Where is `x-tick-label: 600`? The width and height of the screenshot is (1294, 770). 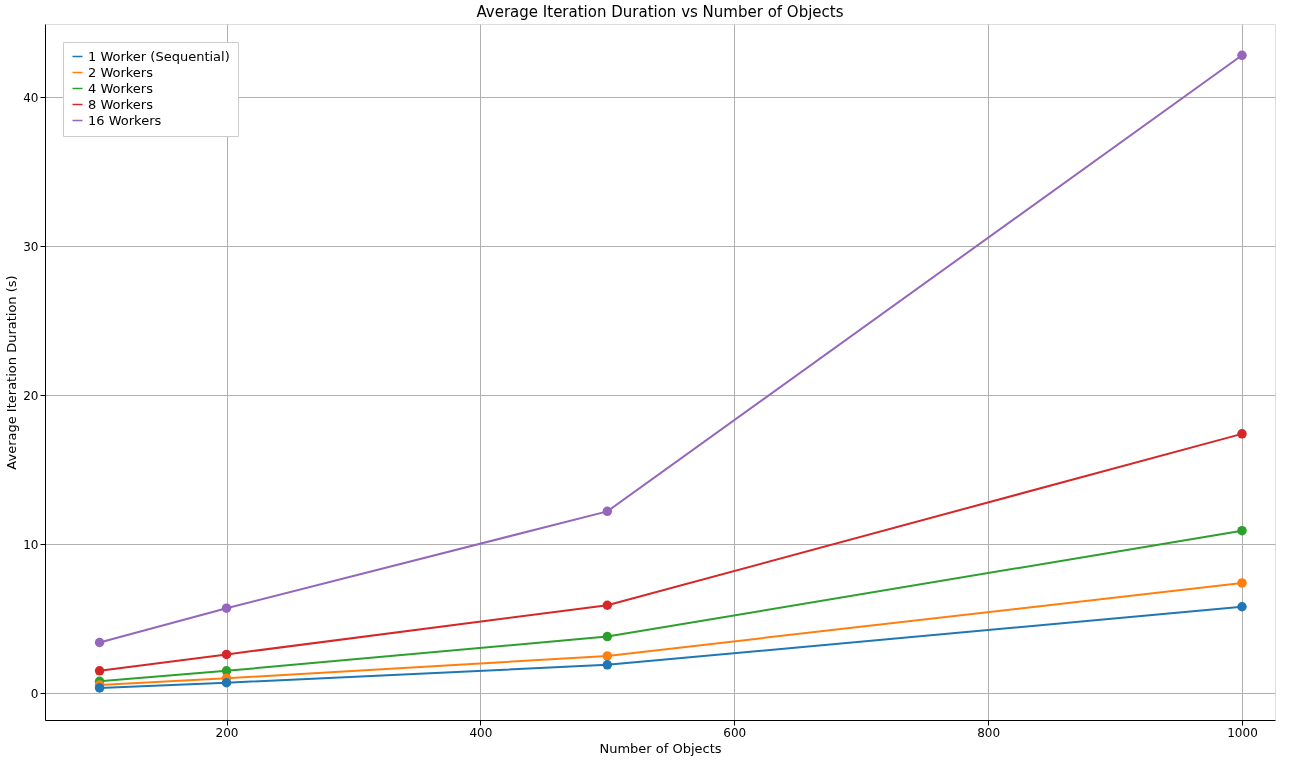 x-tick-label: 600 is located at coordinates (735, 732).